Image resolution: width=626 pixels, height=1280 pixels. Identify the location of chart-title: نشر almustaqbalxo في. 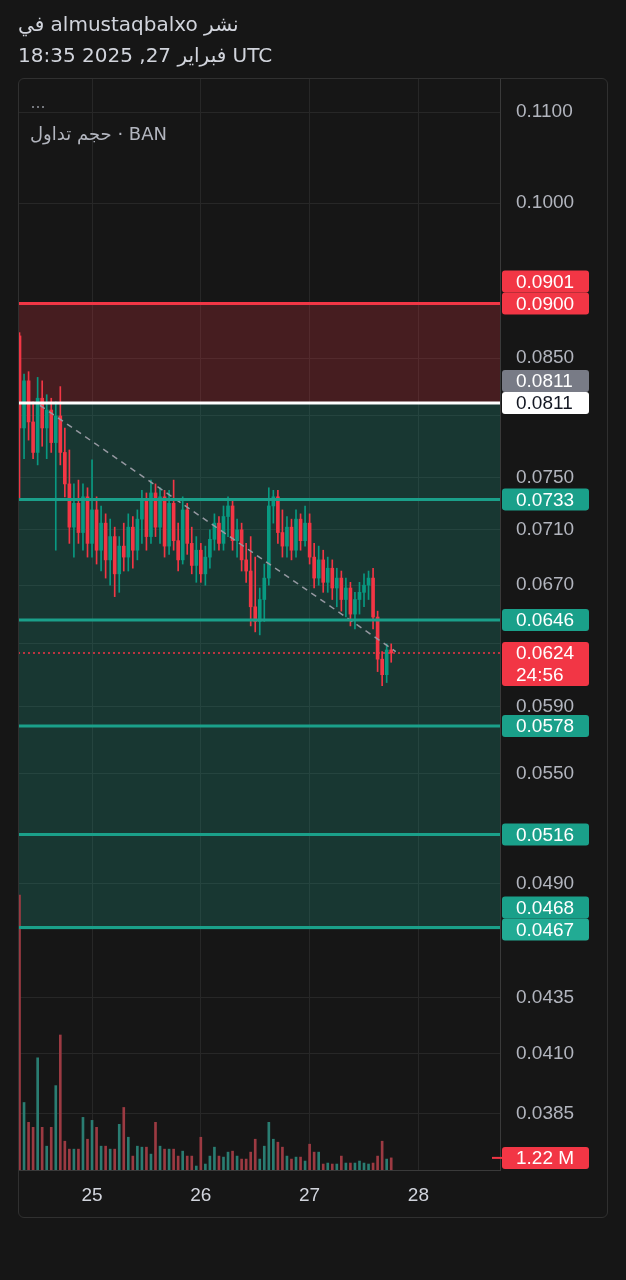
(128, 24).